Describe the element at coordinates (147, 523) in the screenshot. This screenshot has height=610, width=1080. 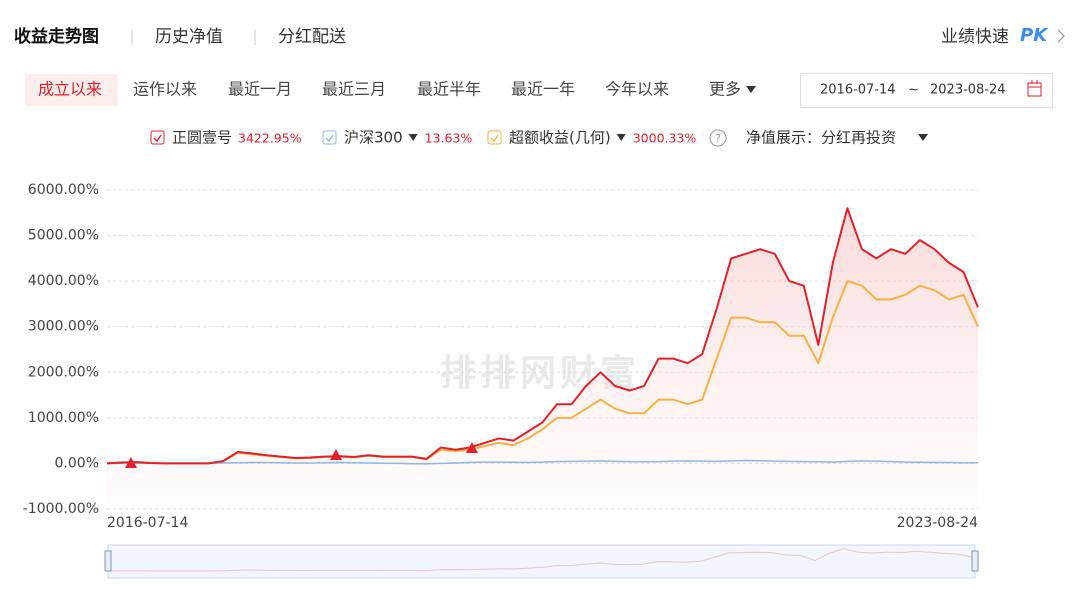
I see `x-tick-label: 2016-07-14` at that location.